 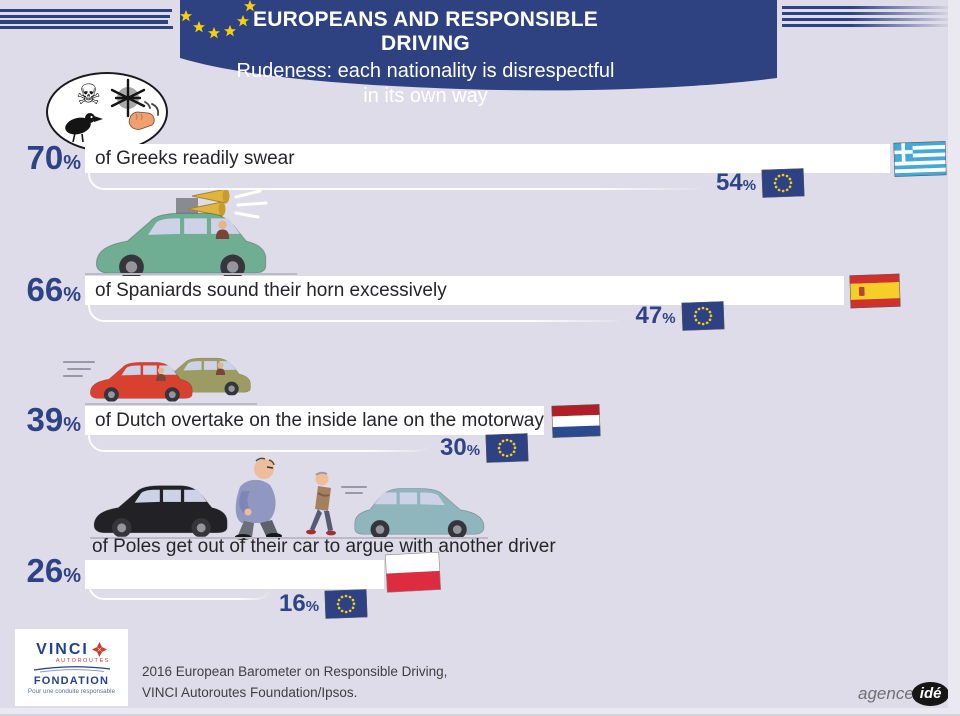 I want to click on poles-percentage: 26%, so click(x=53, y=570).